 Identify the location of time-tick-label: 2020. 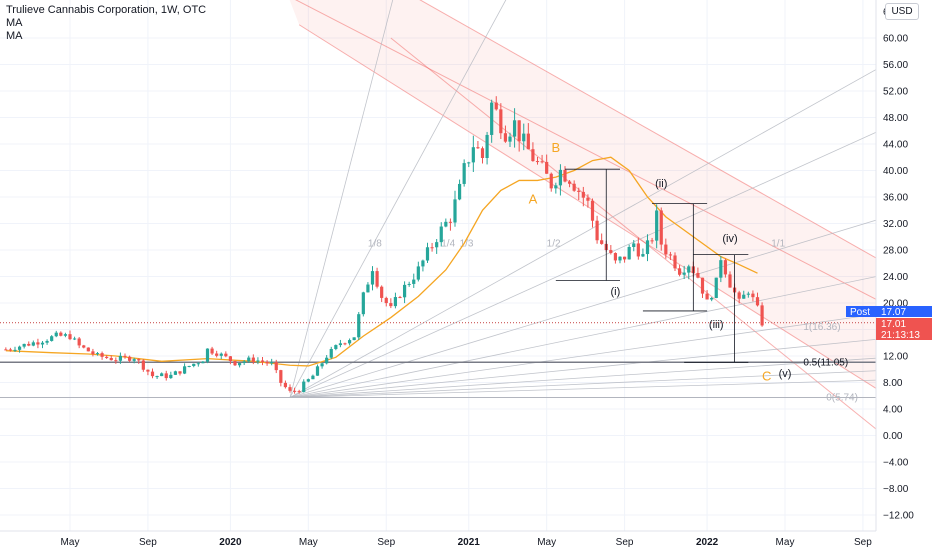
(230, 542).